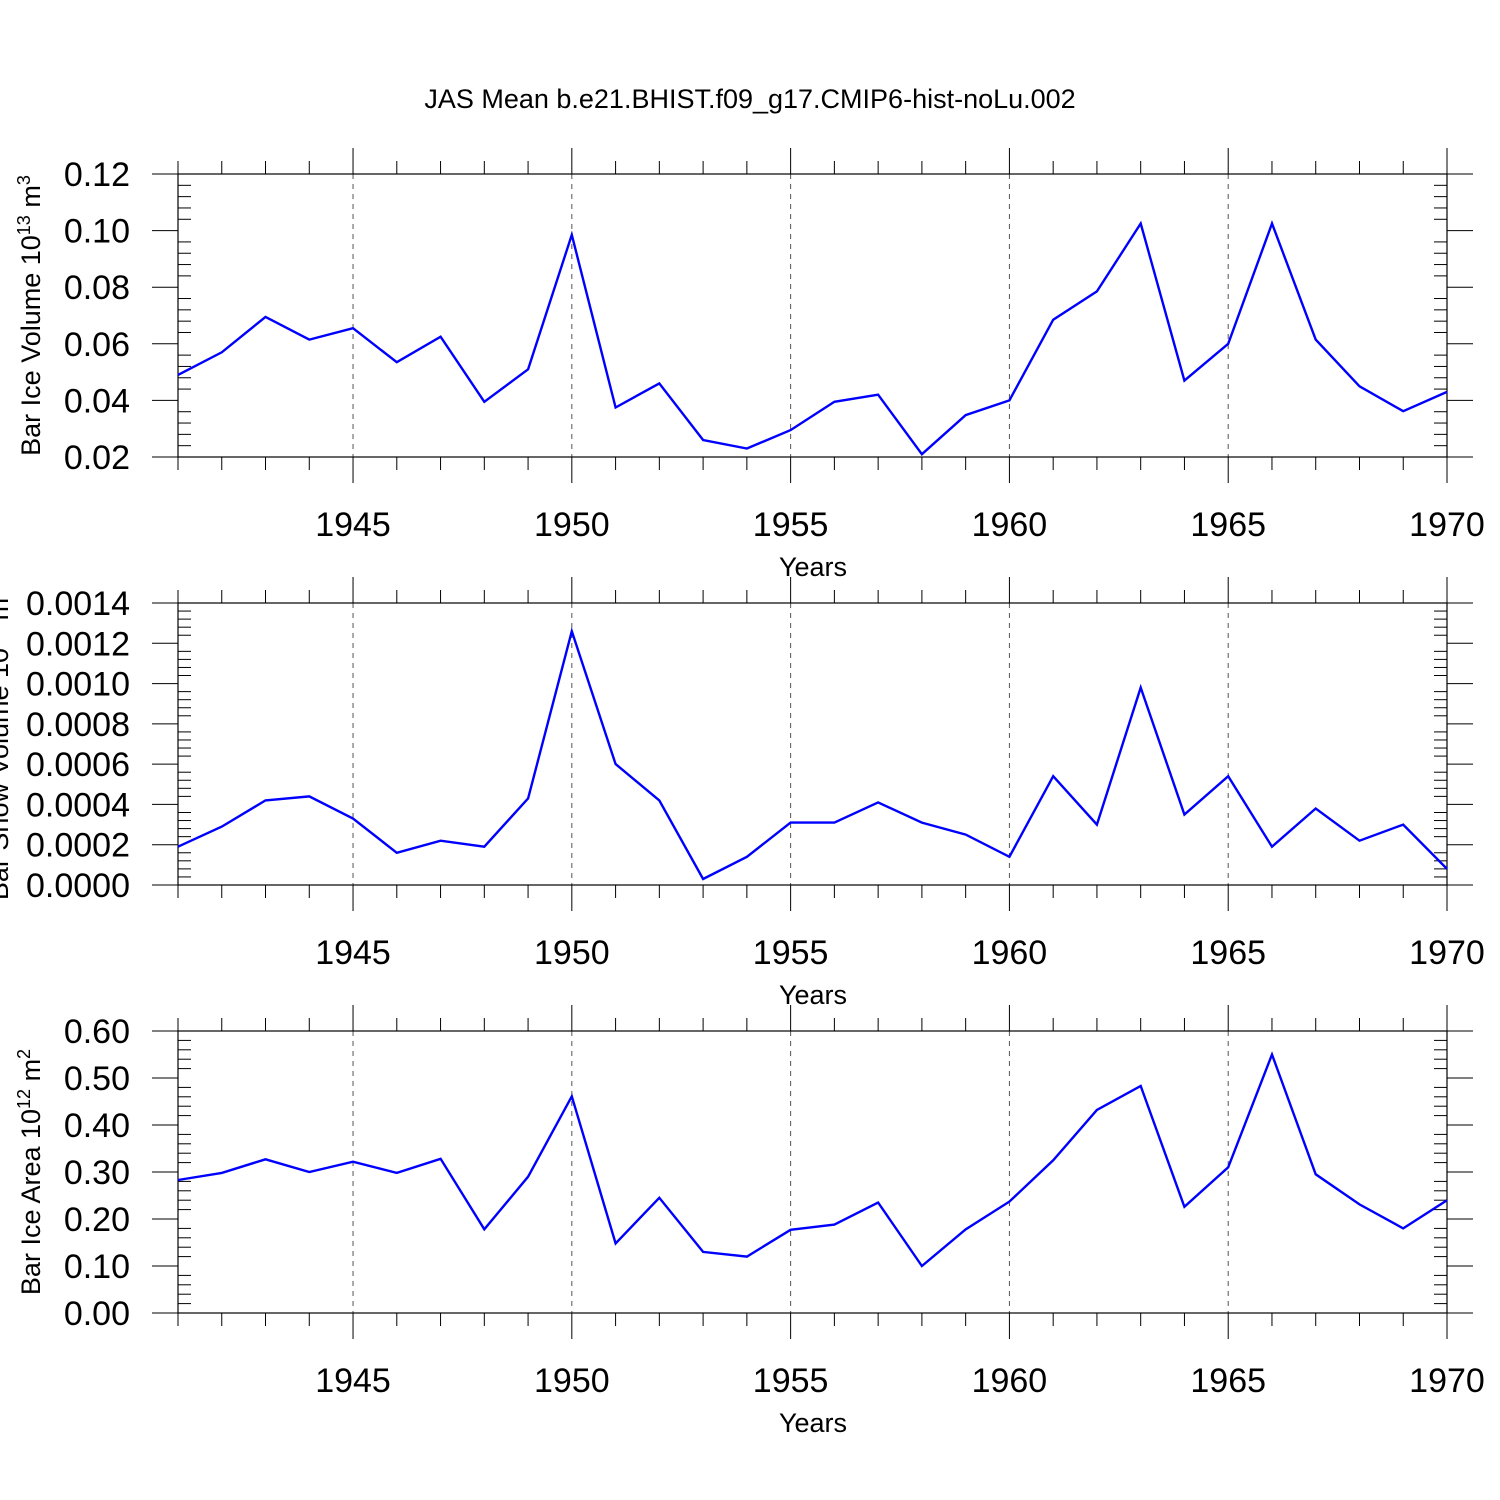  What do you see at coordinates (97, 1032) in the screenshot?
I see `y-tick-label: 0.60` at bounding box center [97, 1032].